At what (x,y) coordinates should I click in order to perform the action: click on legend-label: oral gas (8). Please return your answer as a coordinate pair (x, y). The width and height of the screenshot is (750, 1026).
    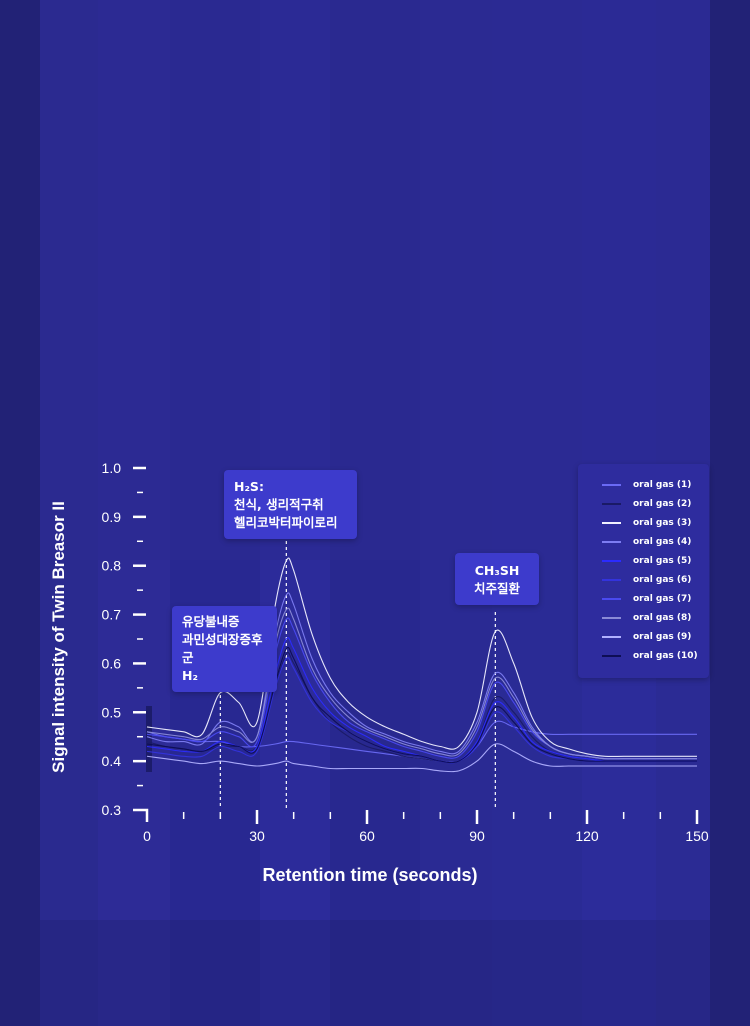
    Looking at the image, I should click on (662, 618).